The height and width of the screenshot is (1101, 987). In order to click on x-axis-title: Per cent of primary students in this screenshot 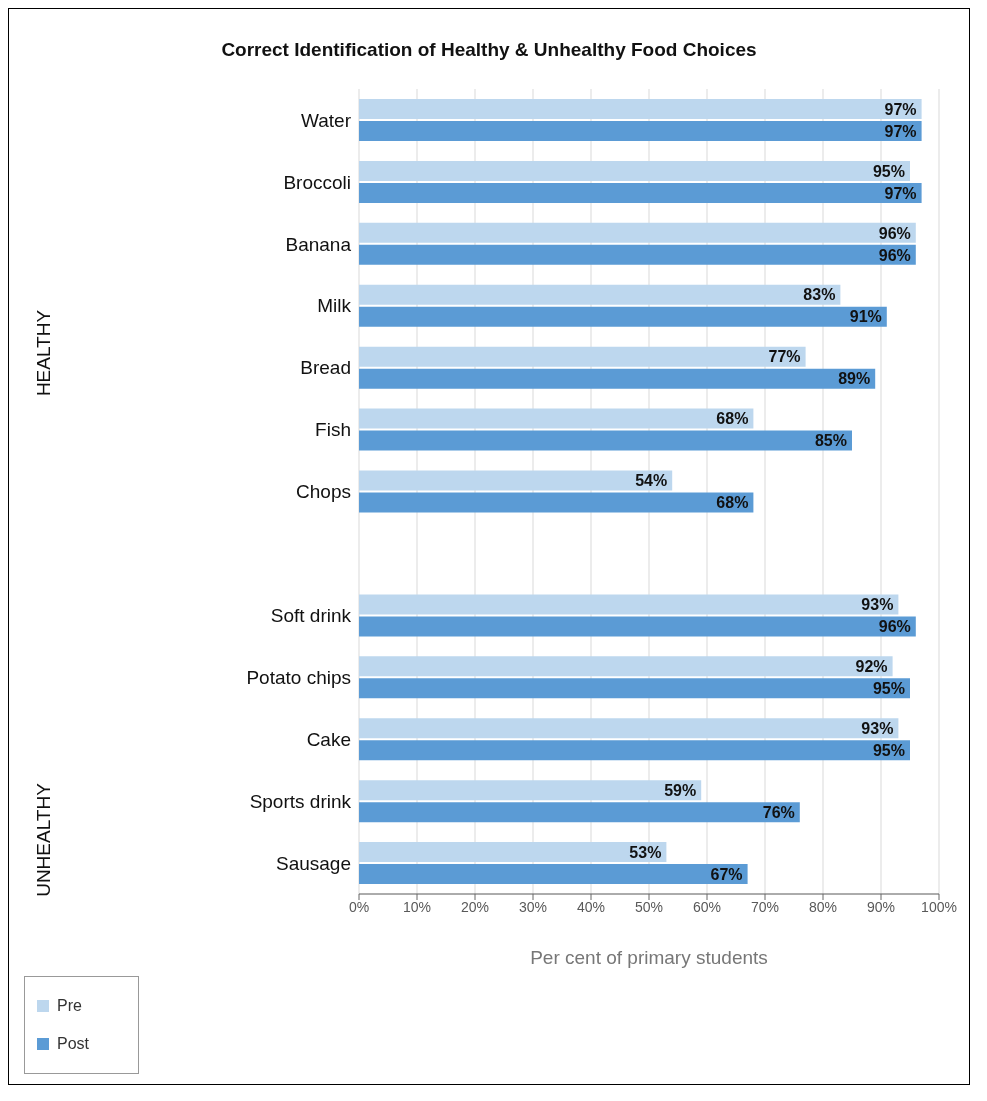, I will do `click(649, 957)`.